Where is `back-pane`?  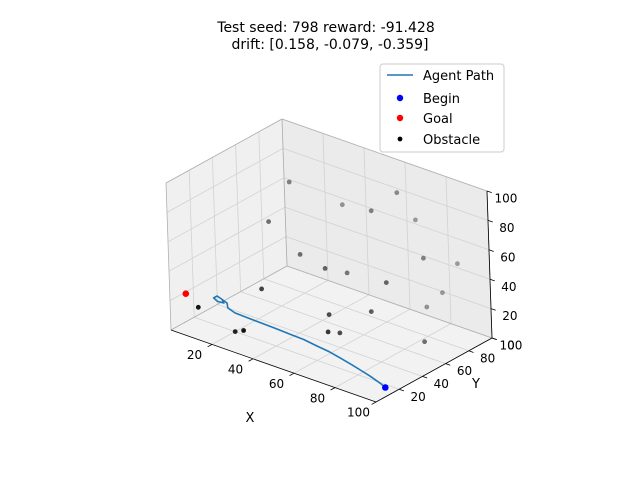
back-pane is located at coordinates (387, 228).